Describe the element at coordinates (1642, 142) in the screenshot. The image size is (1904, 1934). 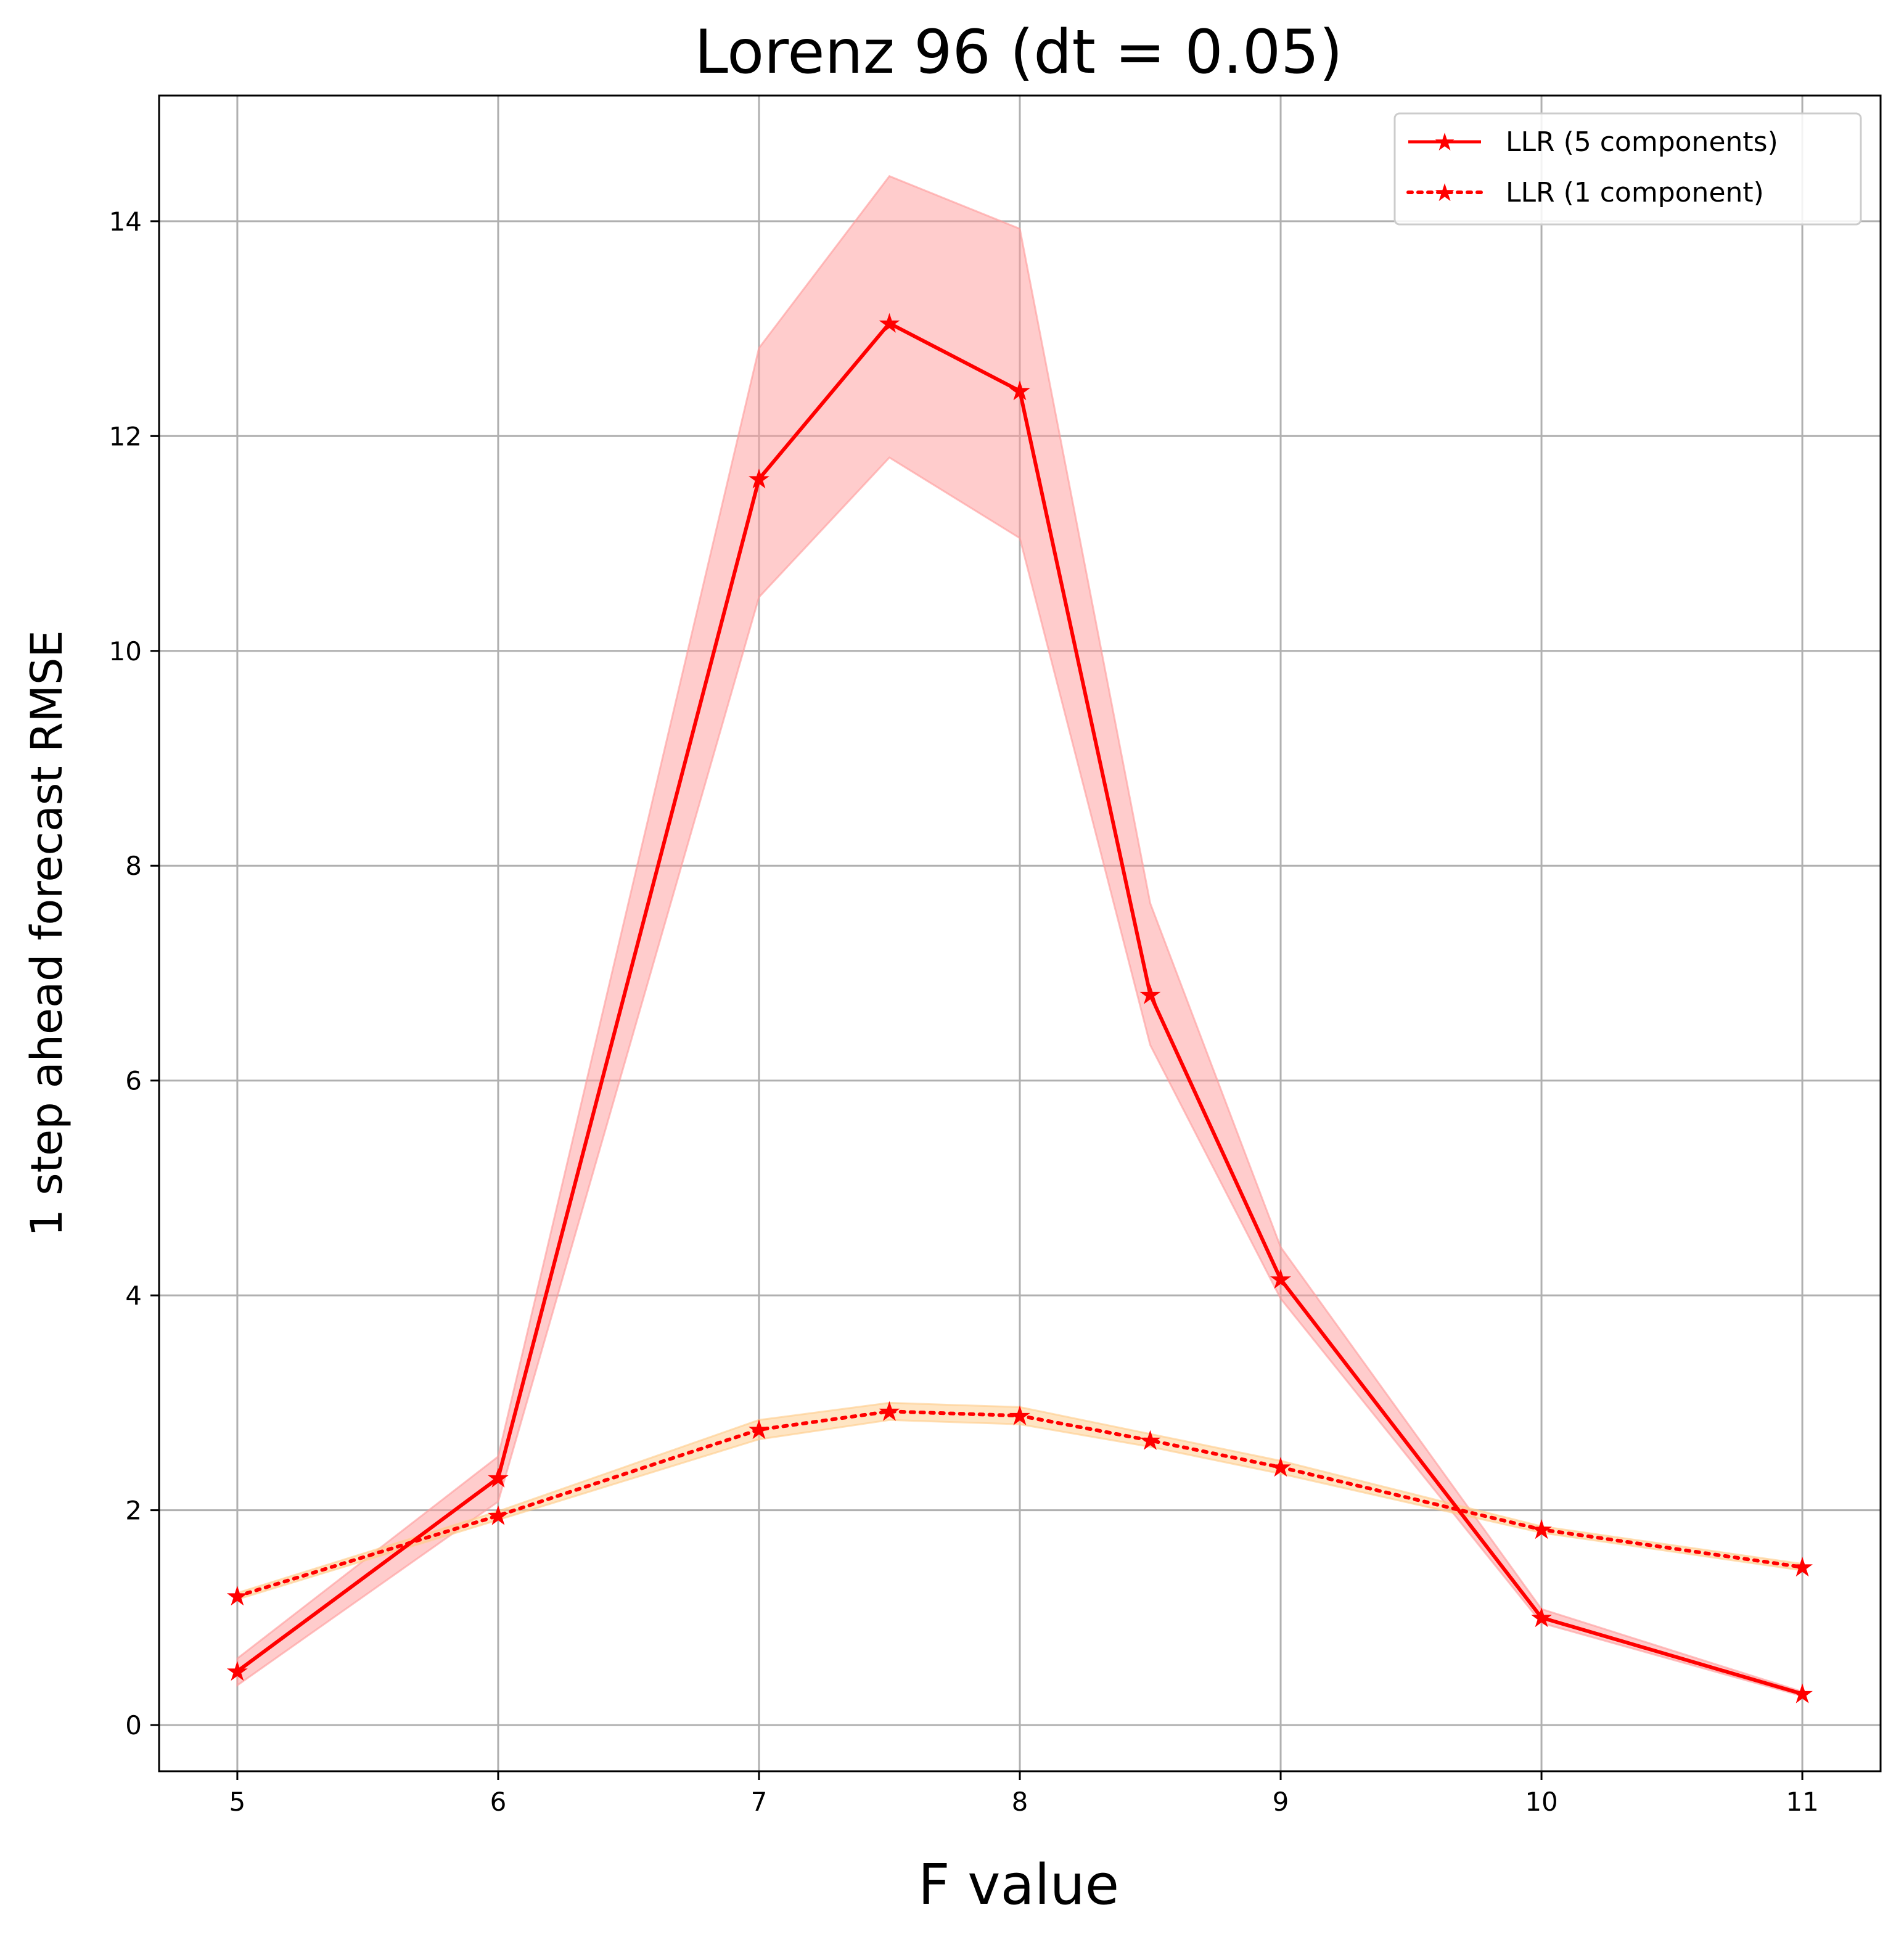
I see `legend-label-series-1: LLR (5 components)` at that location.